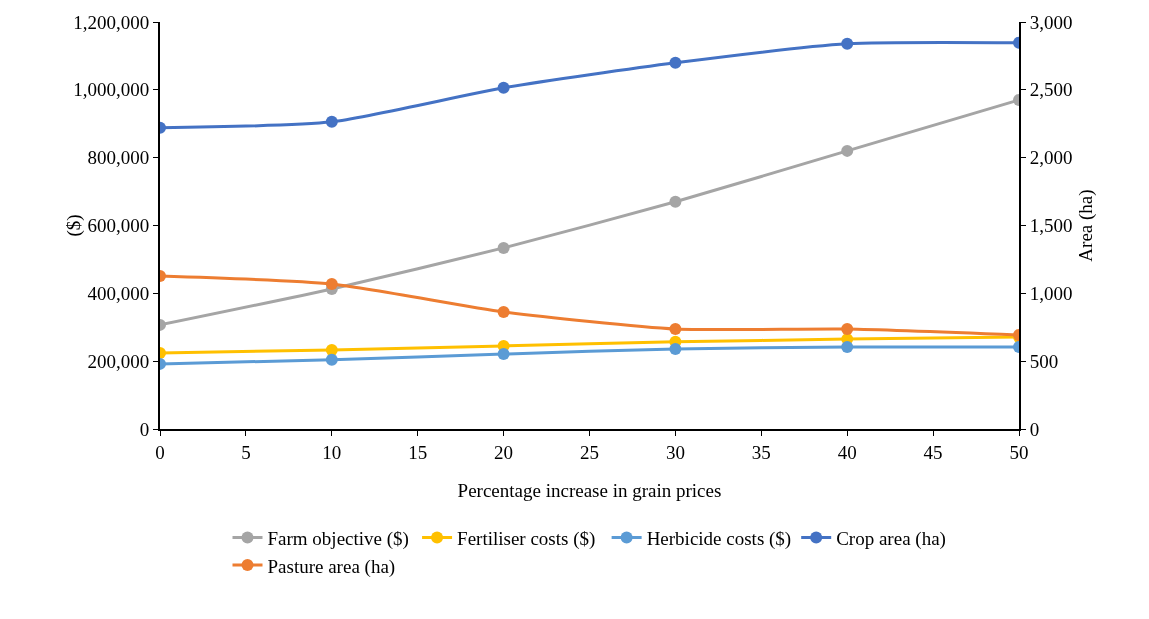 The image size is (1149, 619). What do you see at coordinates (118, 226) in the screenshot?
I see `y-tick-label: 600,000` at bounding box center [118, 226].